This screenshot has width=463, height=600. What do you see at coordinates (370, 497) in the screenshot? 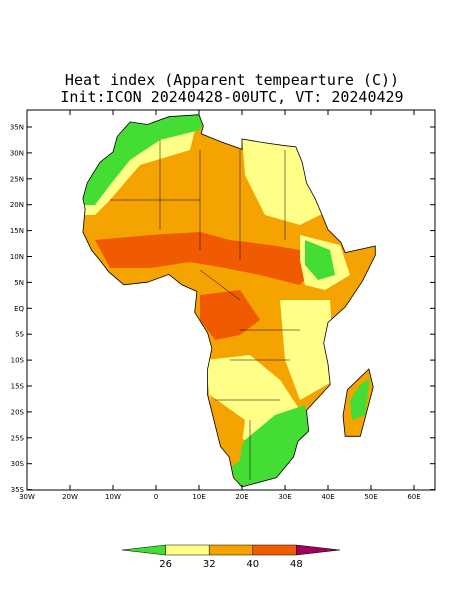
I see `lon-label: 50E` at bounding box center [370, 497].